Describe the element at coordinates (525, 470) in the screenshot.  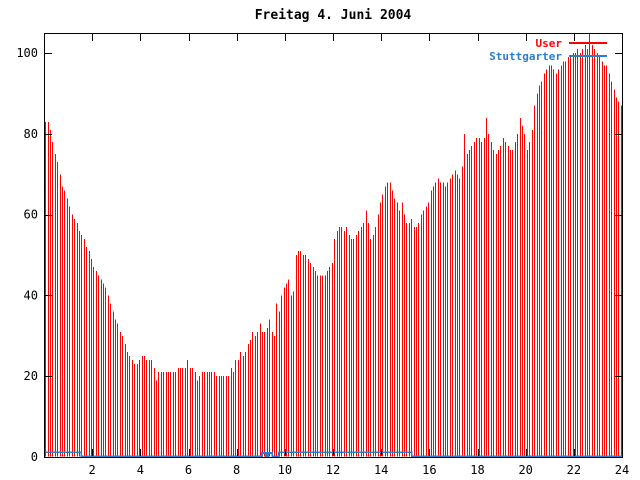
I see `x-axis-tick-label: 20` at that location.